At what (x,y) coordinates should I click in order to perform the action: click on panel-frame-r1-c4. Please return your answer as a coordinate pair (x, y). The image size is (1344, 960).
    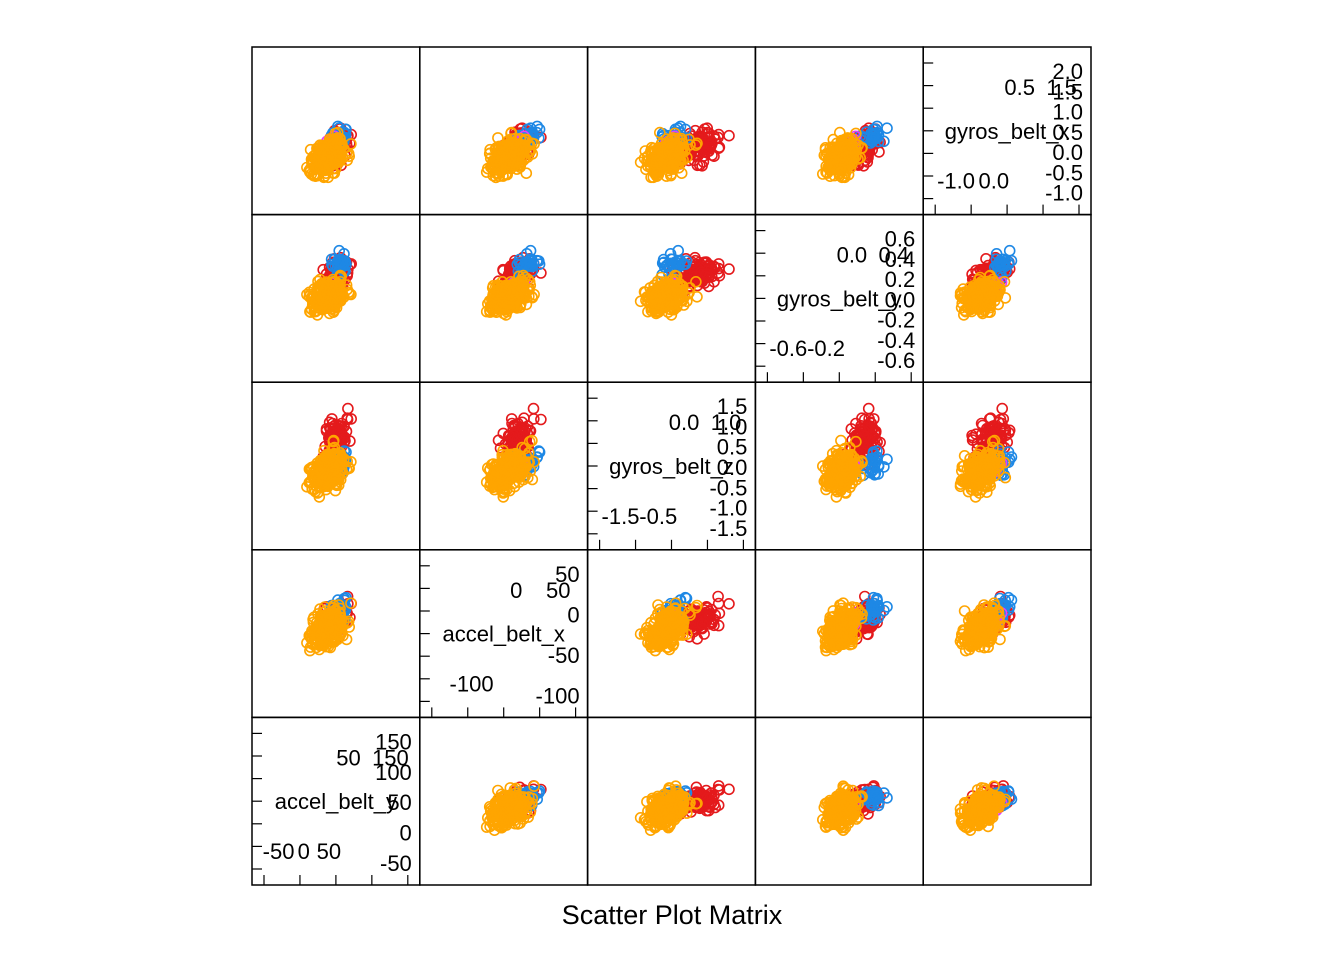
    Looking at the image, I should click on (1007, 298).